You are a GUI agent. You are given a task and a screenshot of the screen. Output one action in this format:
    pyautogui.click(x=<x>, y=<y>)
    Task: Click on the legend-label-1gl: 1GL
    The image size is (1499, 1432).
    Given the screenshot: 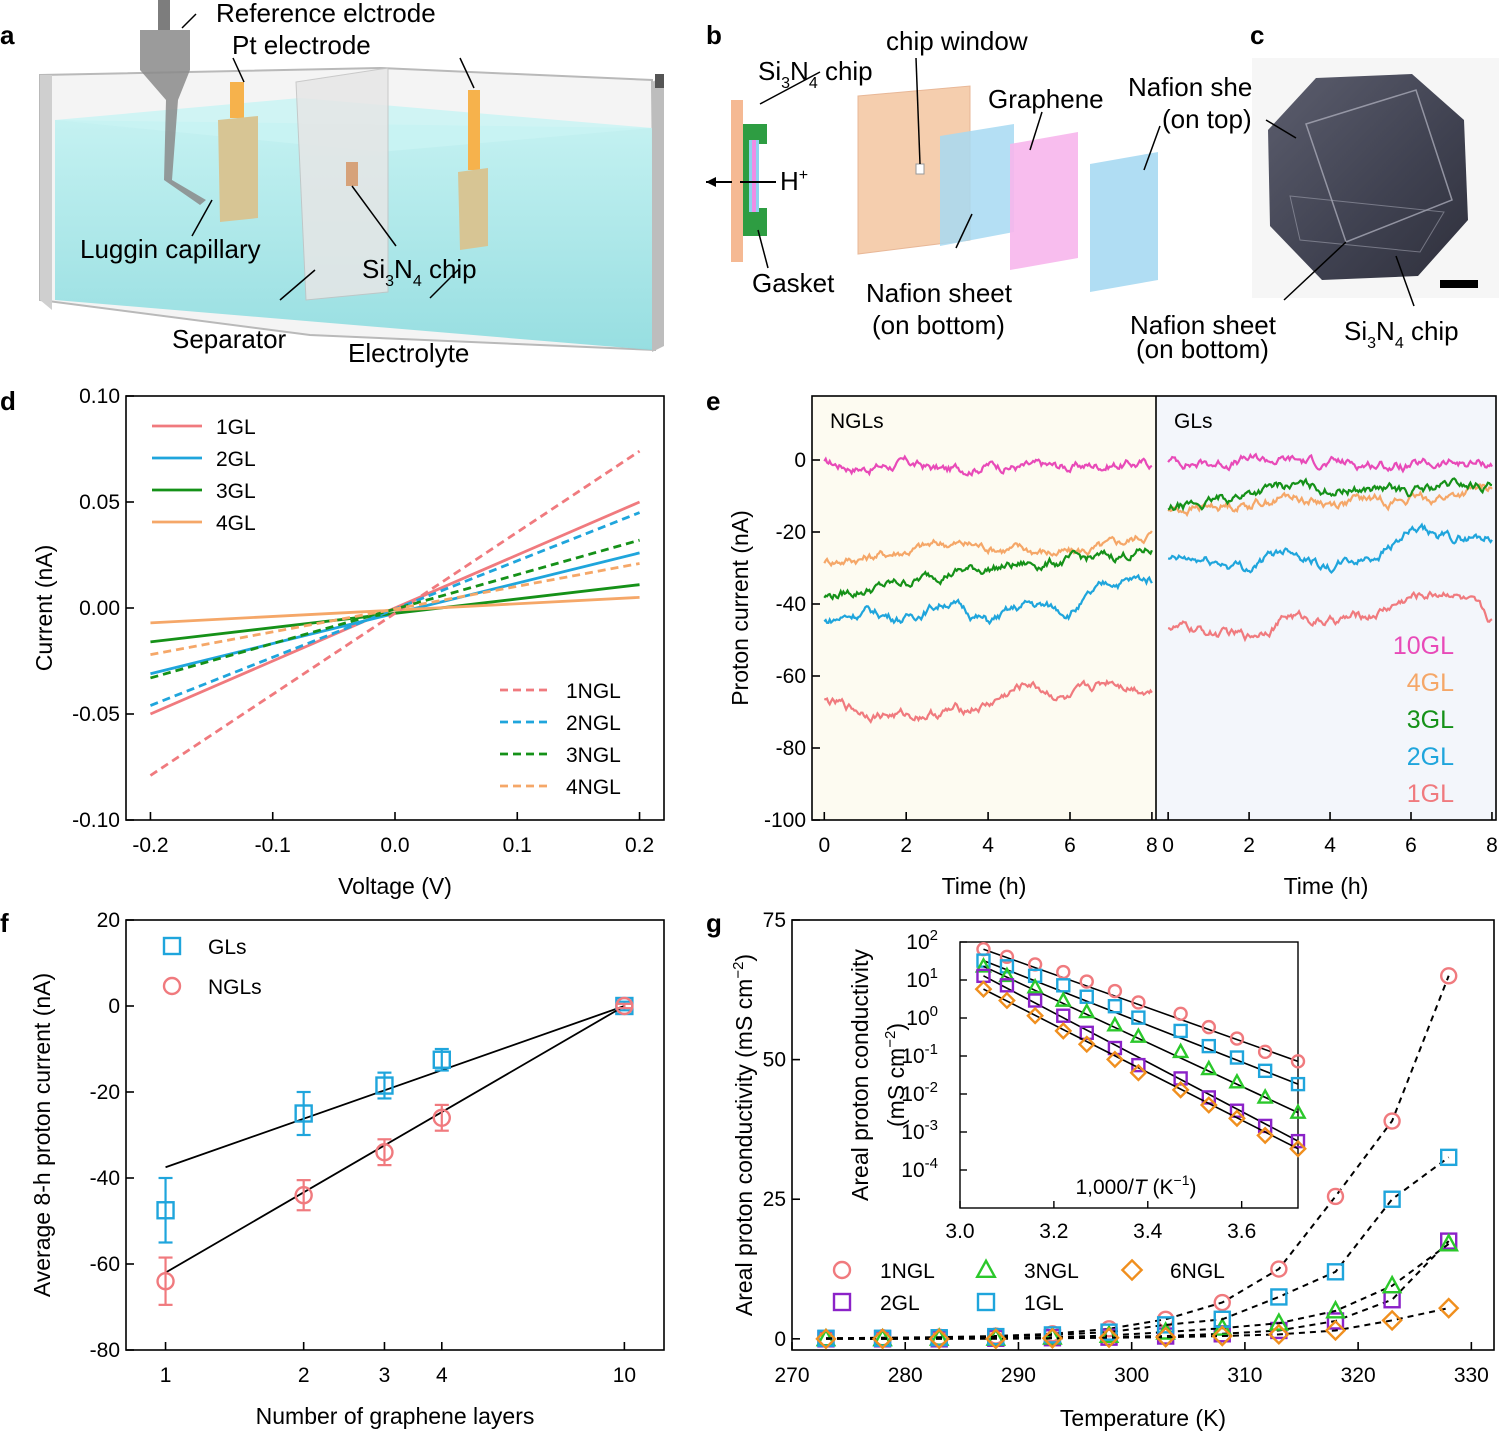 What is the action you would take?
    pyautogui.click(x=1430, y=794)
    